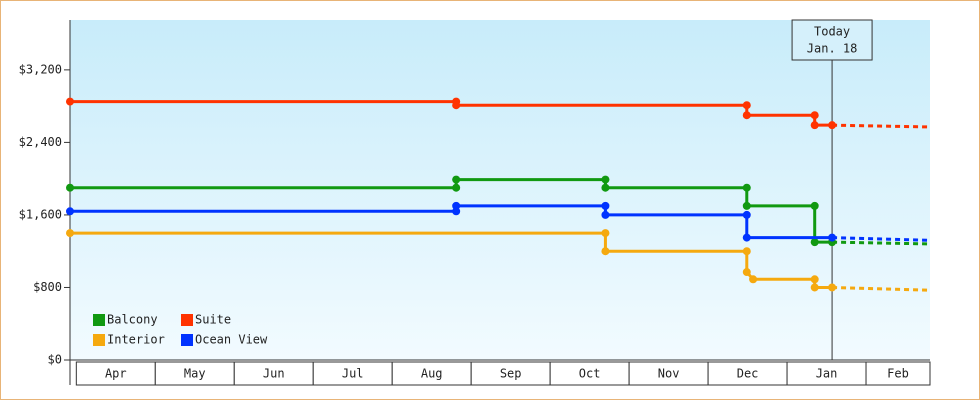 This screenshot has width=980, height=400. Describe the element at coordinates (213, 320) in the screenshot. I see `legend-label: Suite` at that location.